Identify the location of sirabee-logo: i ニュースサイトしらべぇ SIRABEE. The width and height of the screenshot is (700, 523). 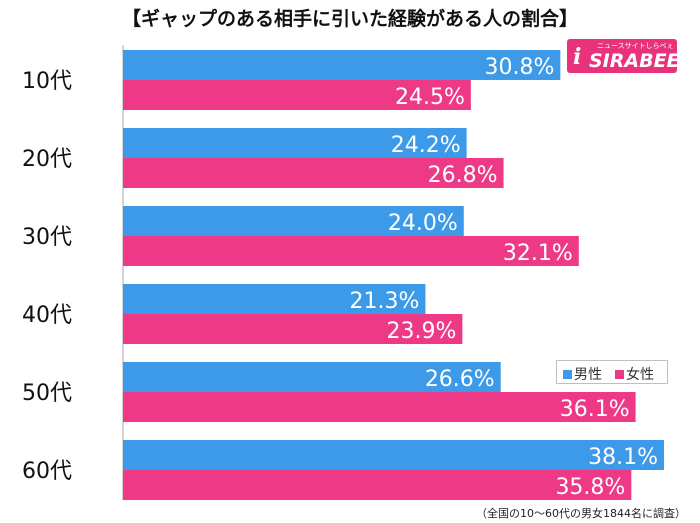
(622, 56).